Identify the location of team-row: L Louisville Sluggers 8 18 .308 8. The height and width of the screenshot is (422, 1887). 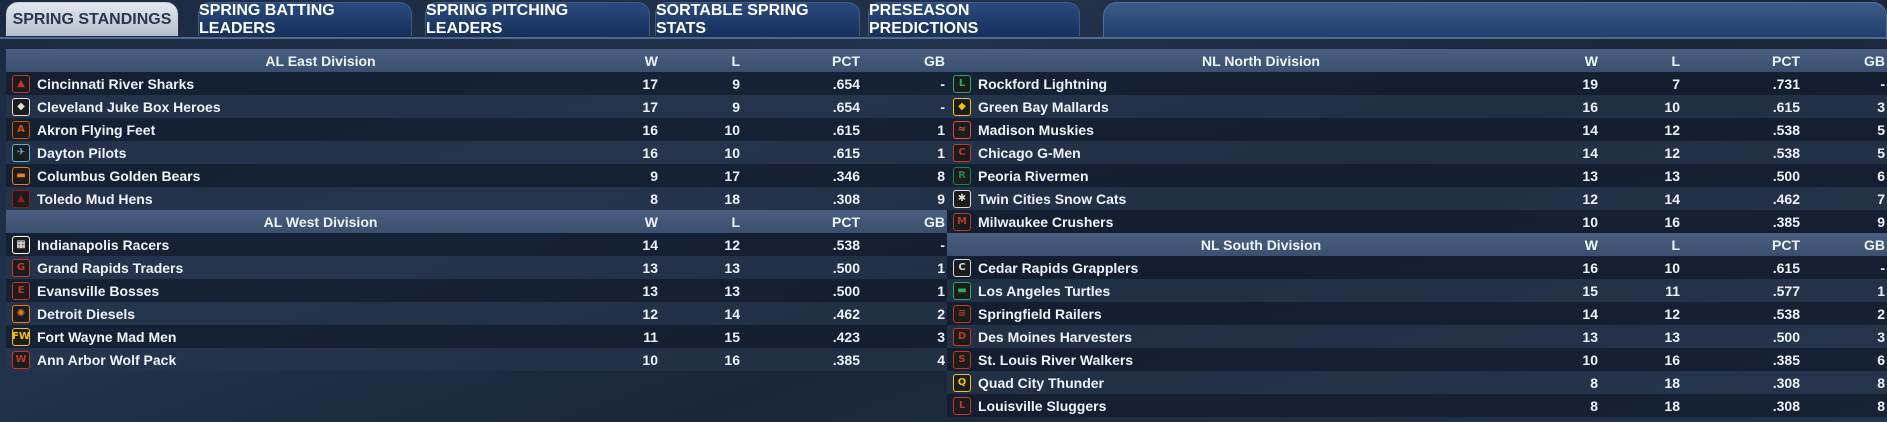
(1417, 405).